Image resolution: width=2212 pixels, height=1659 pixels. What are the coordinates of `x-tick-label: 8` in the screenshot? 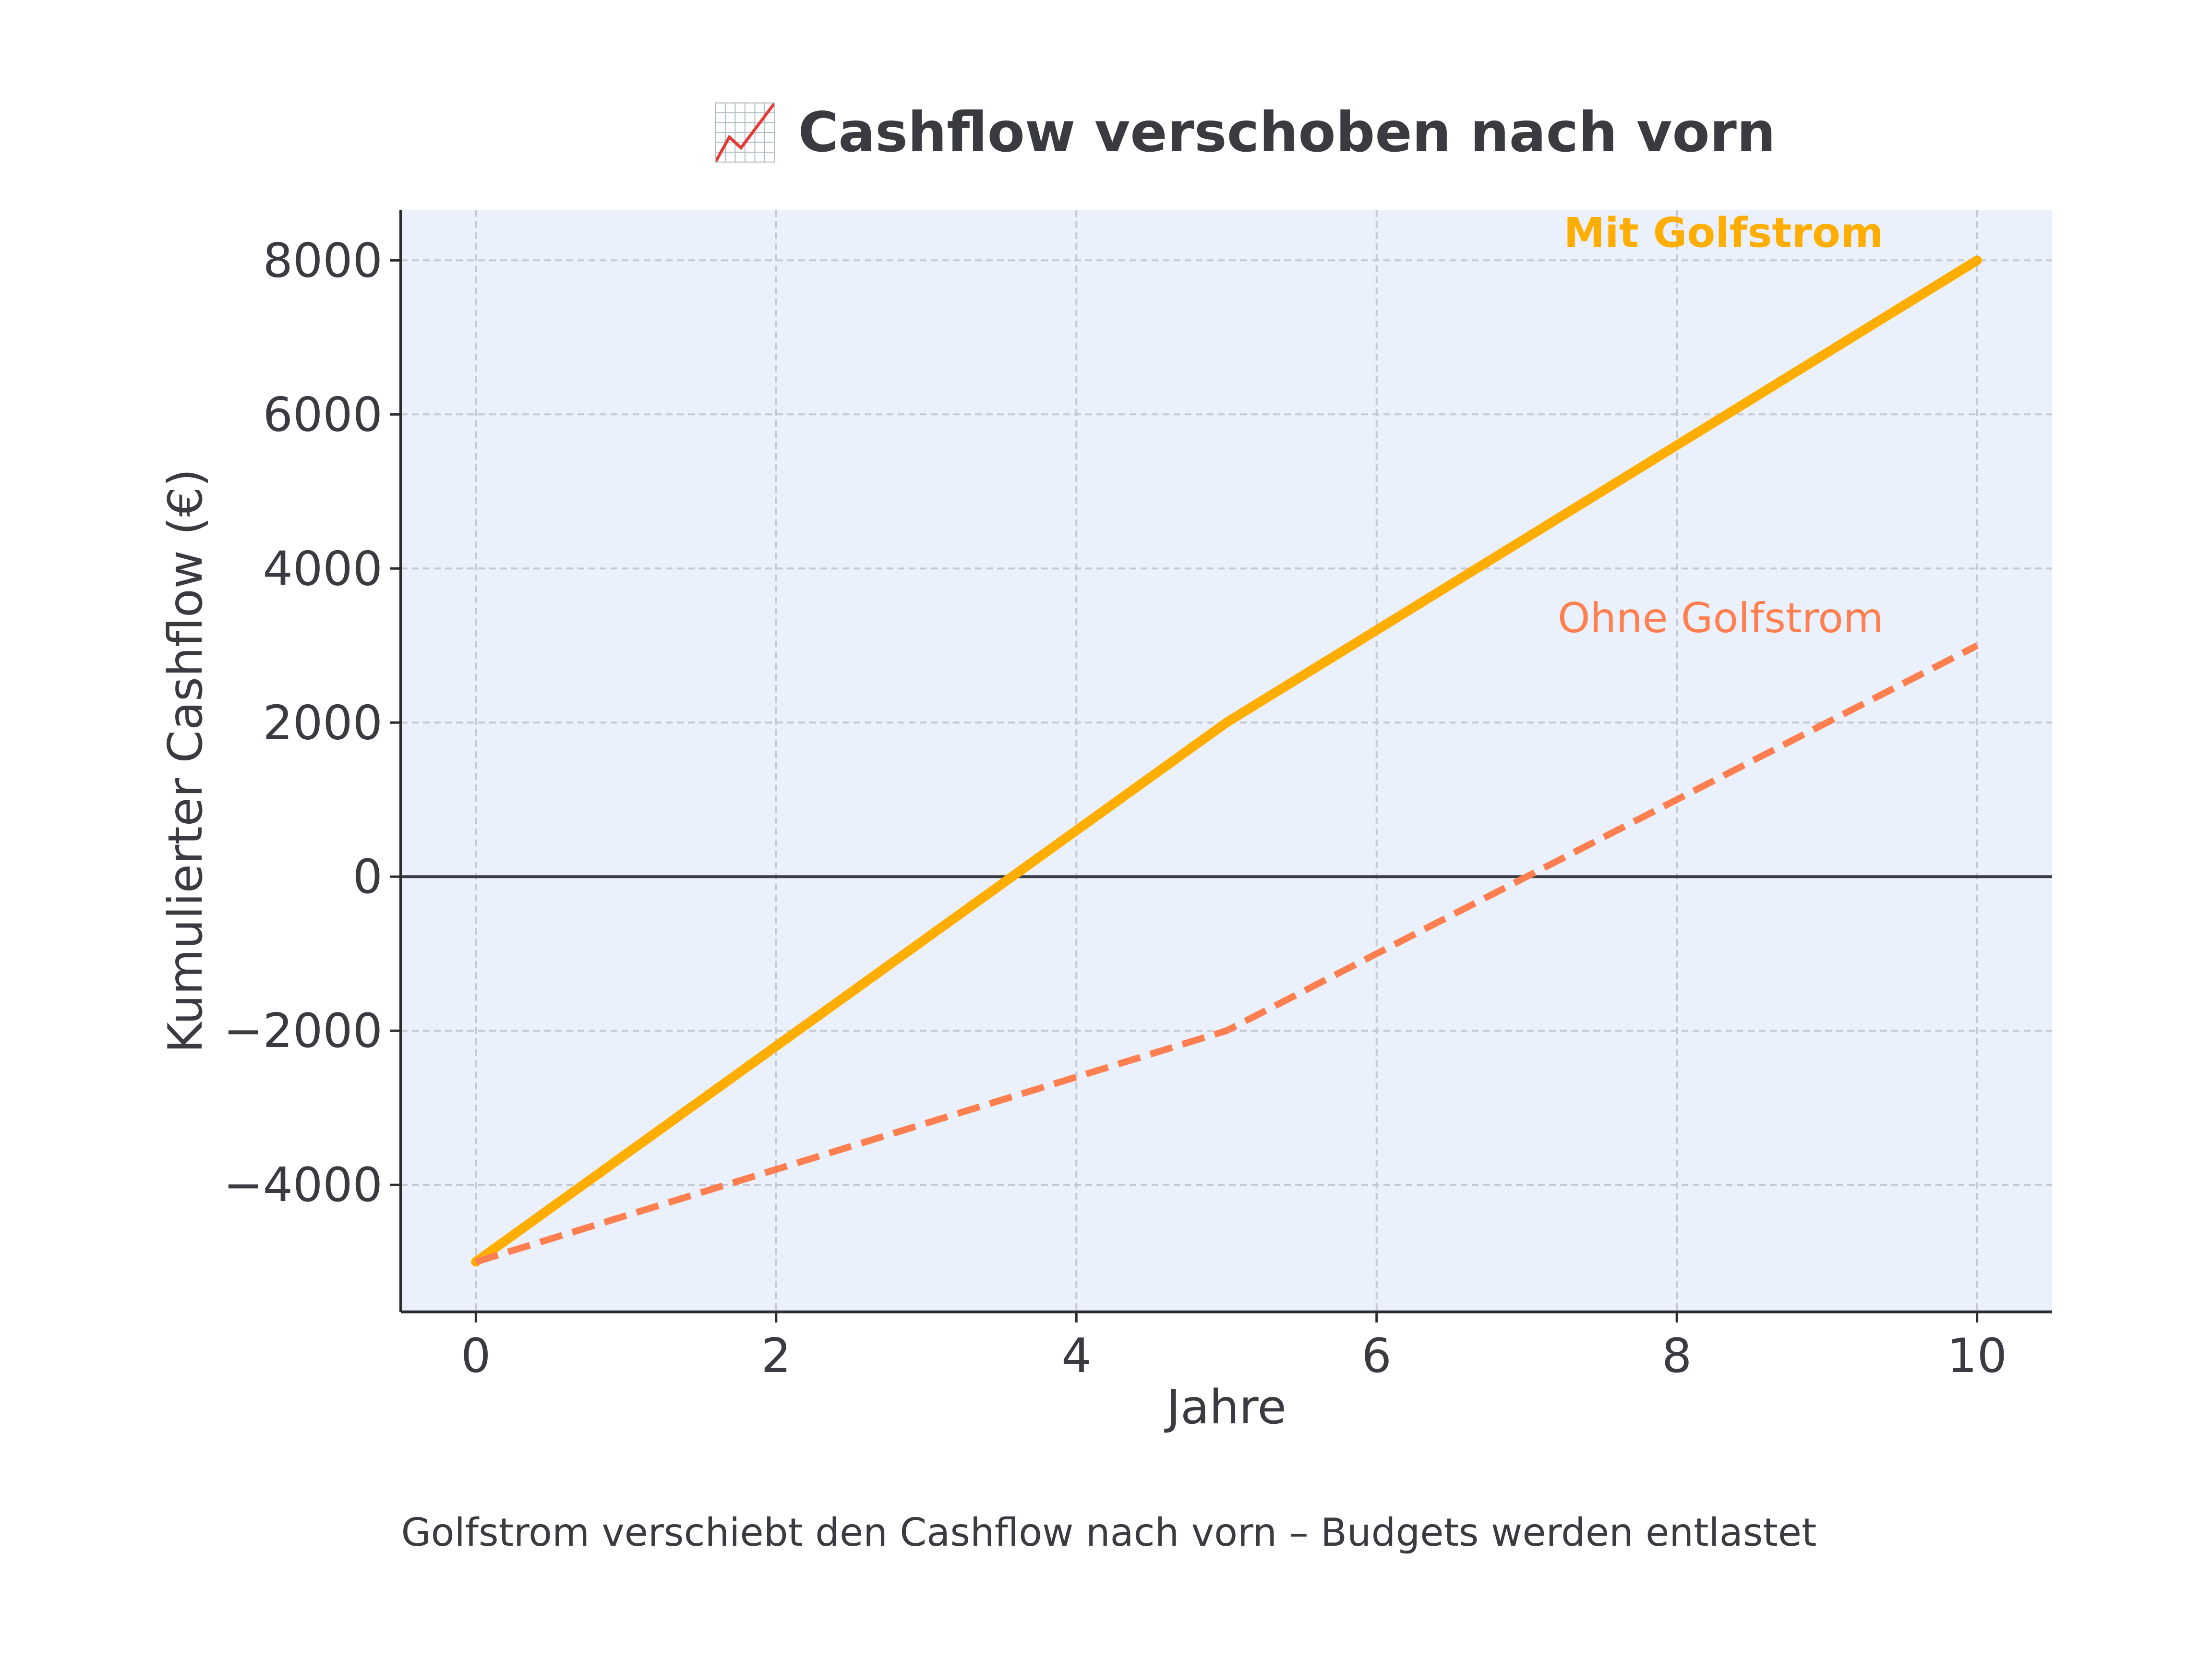 It's located at (1677, 1356).